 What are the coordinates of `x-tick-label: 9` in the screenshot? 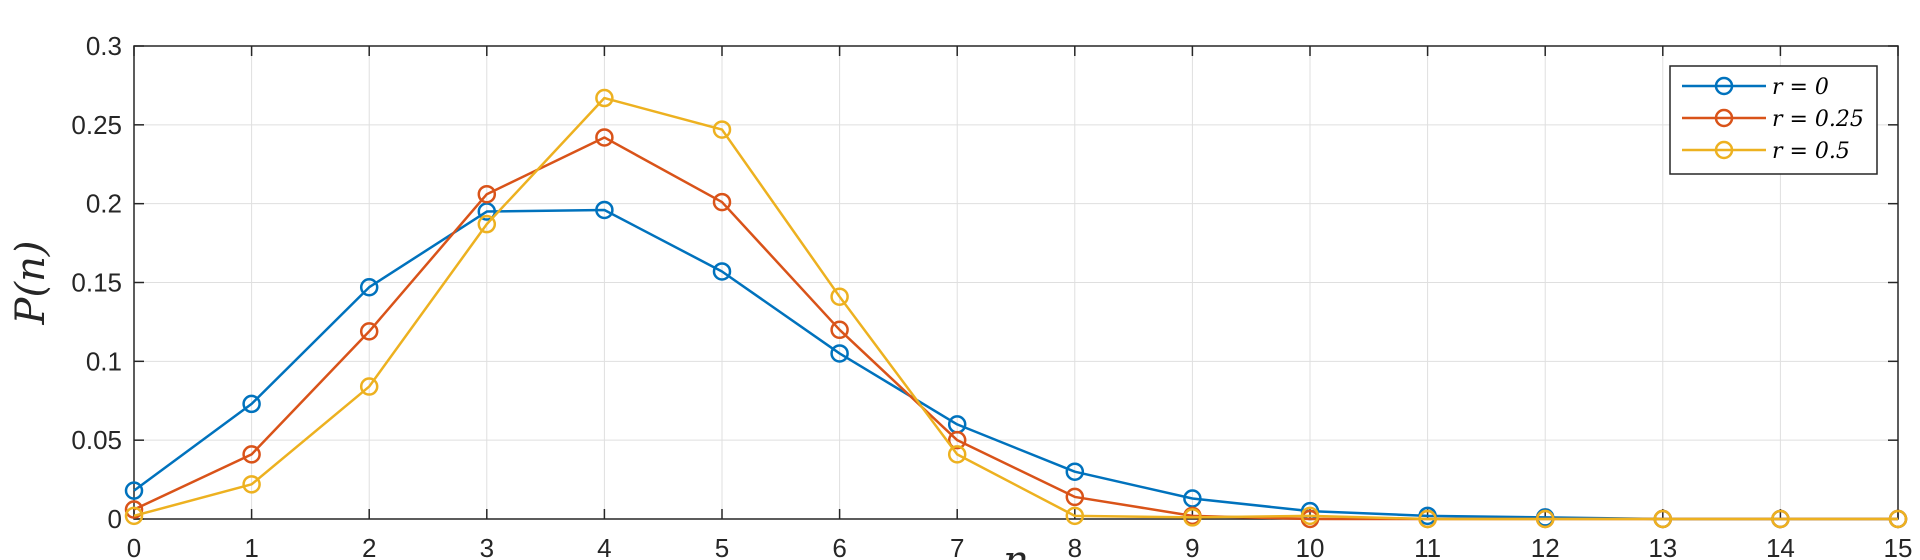 It's located at (1192, 546).